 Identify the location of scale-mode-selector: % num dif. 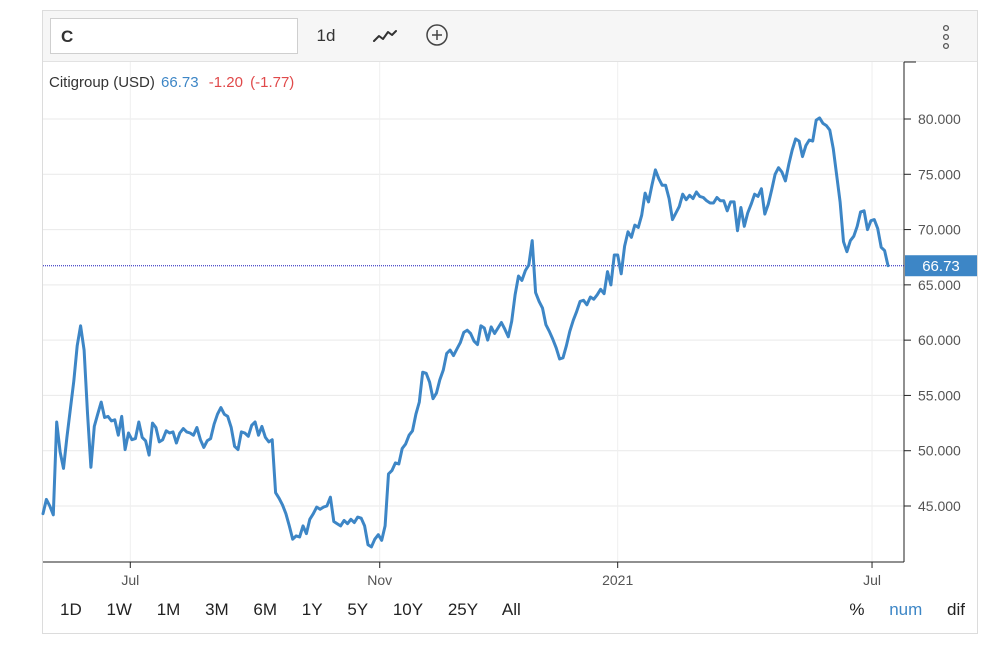
(897, 610).